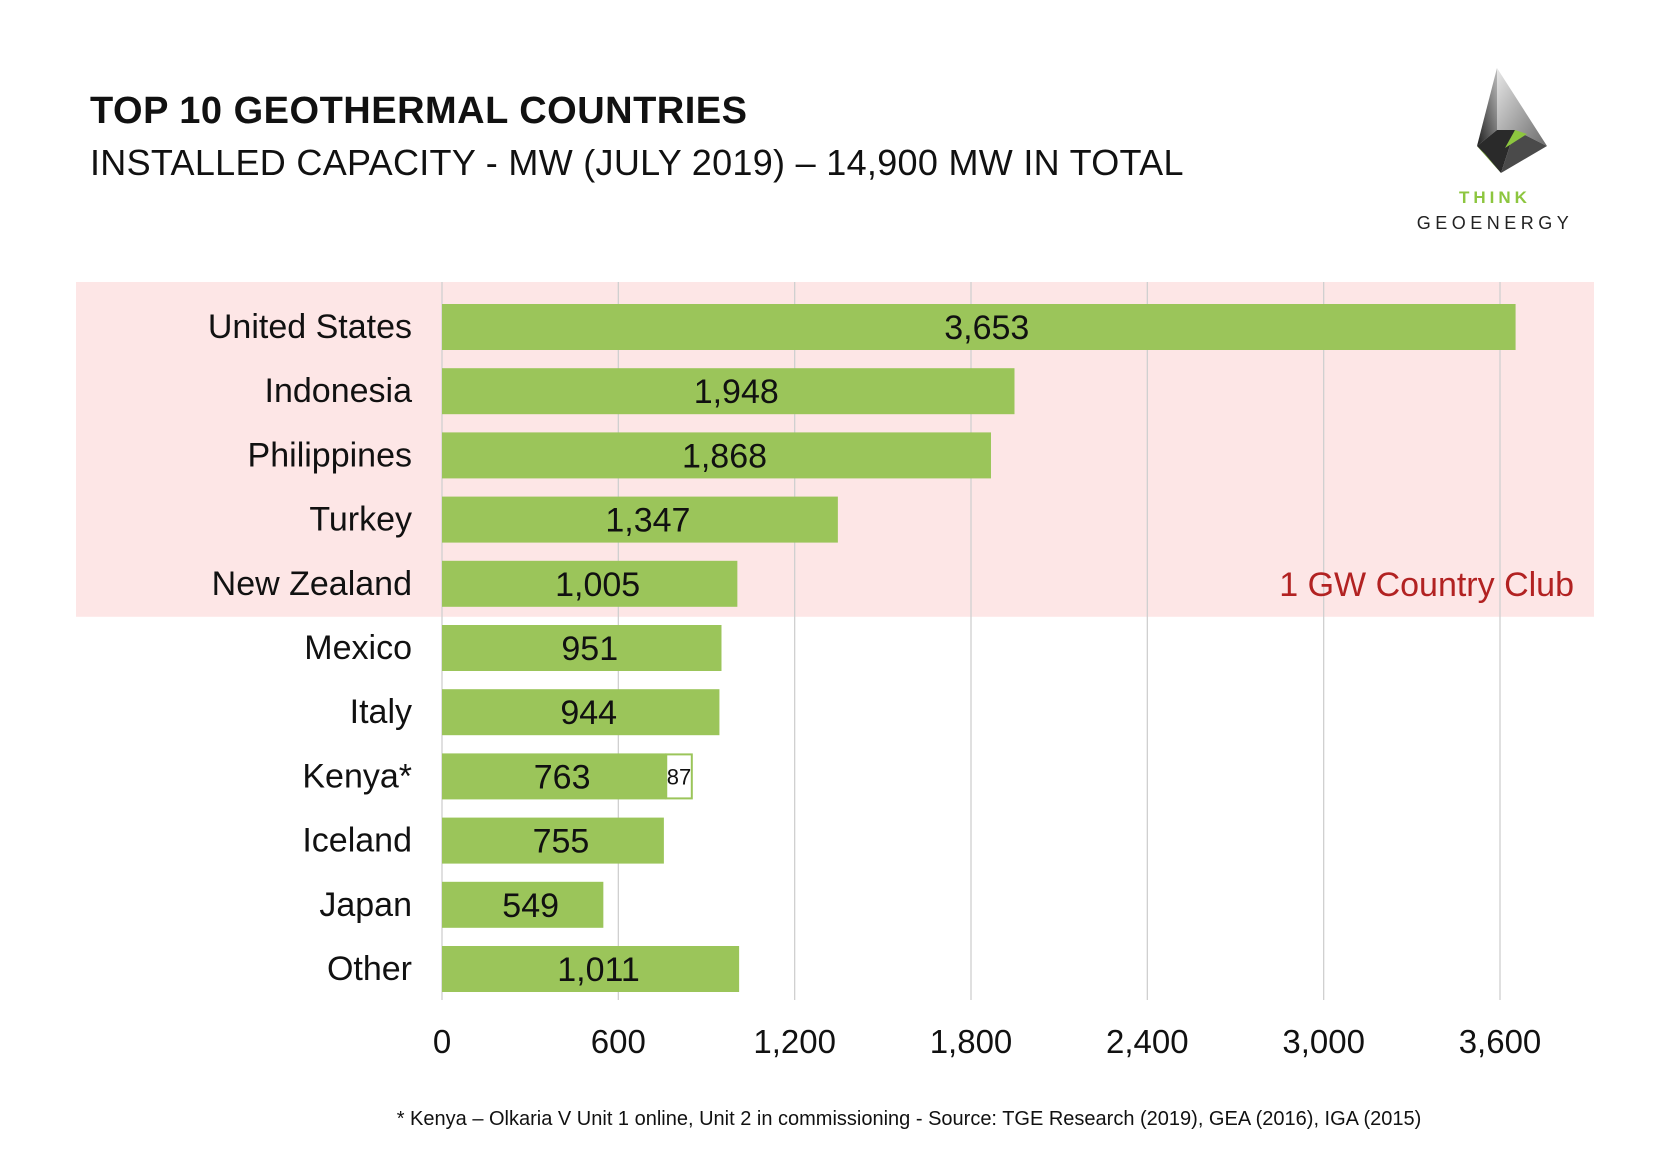 The width and height of the screenshot is (1658, 1150). Describe the element at coordinates (1426, 585) in the screenshot. I see `highlight-label: 1 GW Country Club` at that location.